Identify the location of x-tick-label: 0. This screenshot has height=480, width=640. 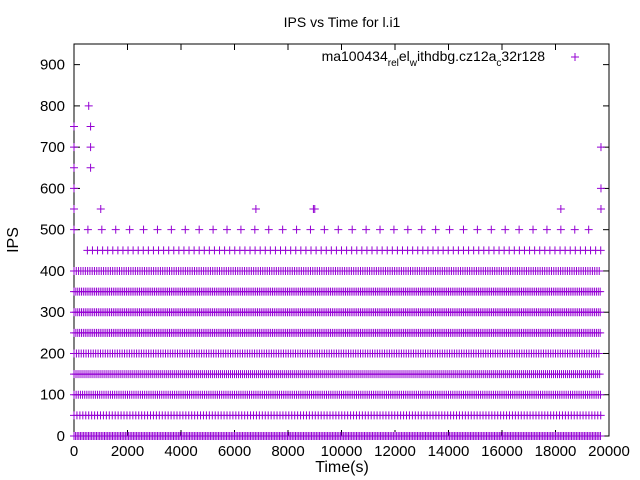
(74, 451).